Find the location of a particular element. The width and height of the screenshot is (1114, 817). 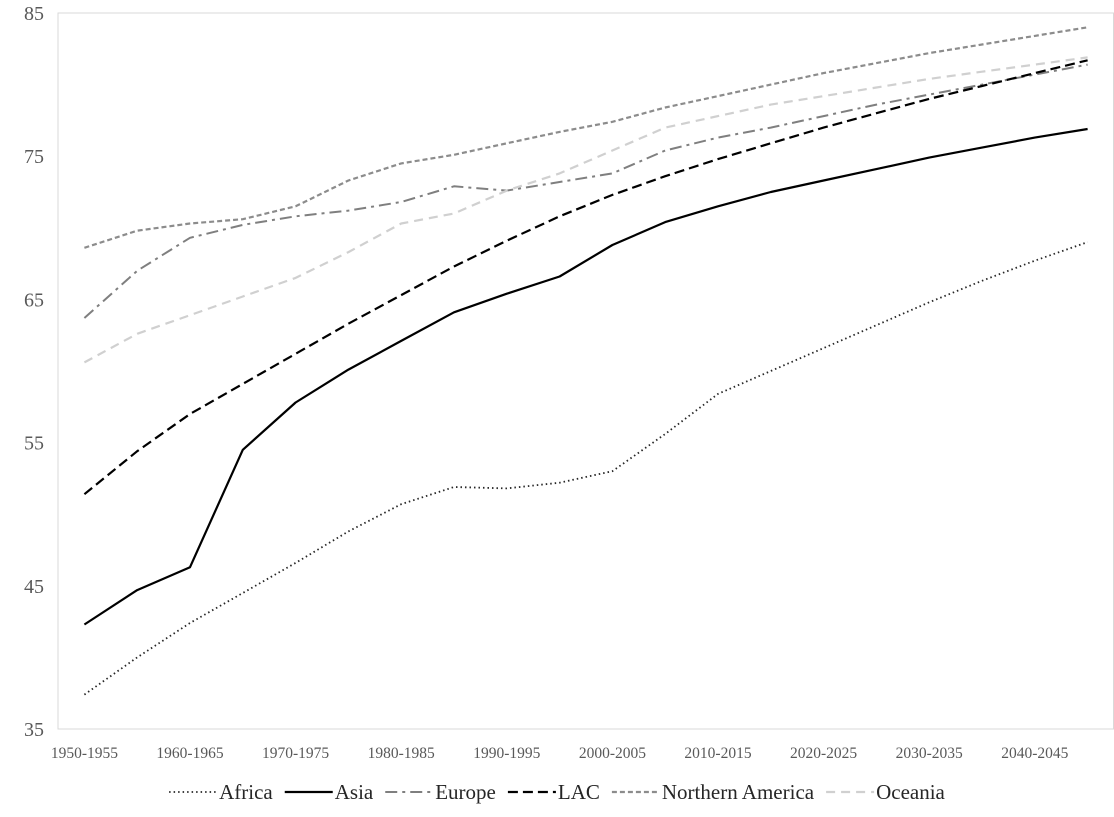

y-tick-label: 35 is located at coordinates (34, 730).